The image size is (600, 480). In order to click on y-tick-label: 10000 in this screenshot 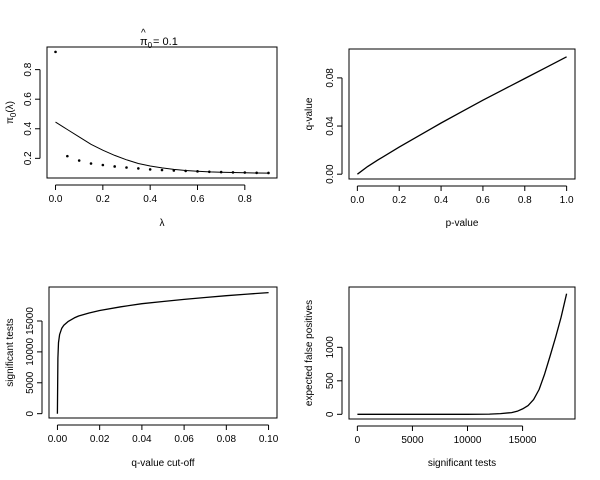, I will do `click(30, 352)`.